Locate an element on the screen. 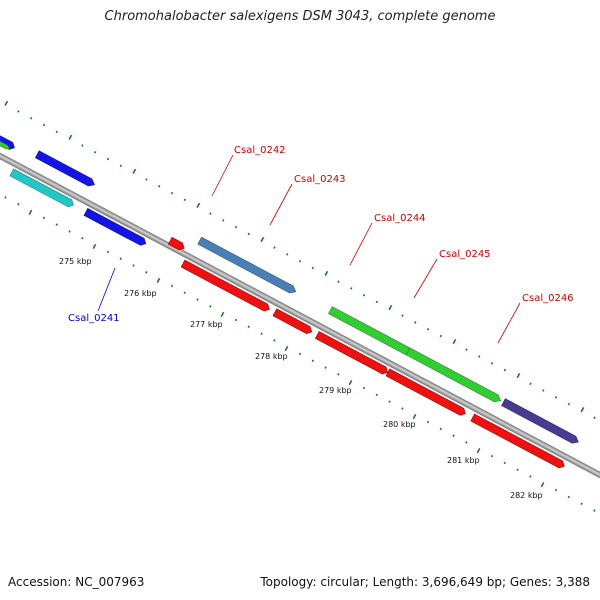 The height and width of the screenshot is (600, 600). gene-label-csal-0246: Csal_0246 is located at coordinates (548, 298).